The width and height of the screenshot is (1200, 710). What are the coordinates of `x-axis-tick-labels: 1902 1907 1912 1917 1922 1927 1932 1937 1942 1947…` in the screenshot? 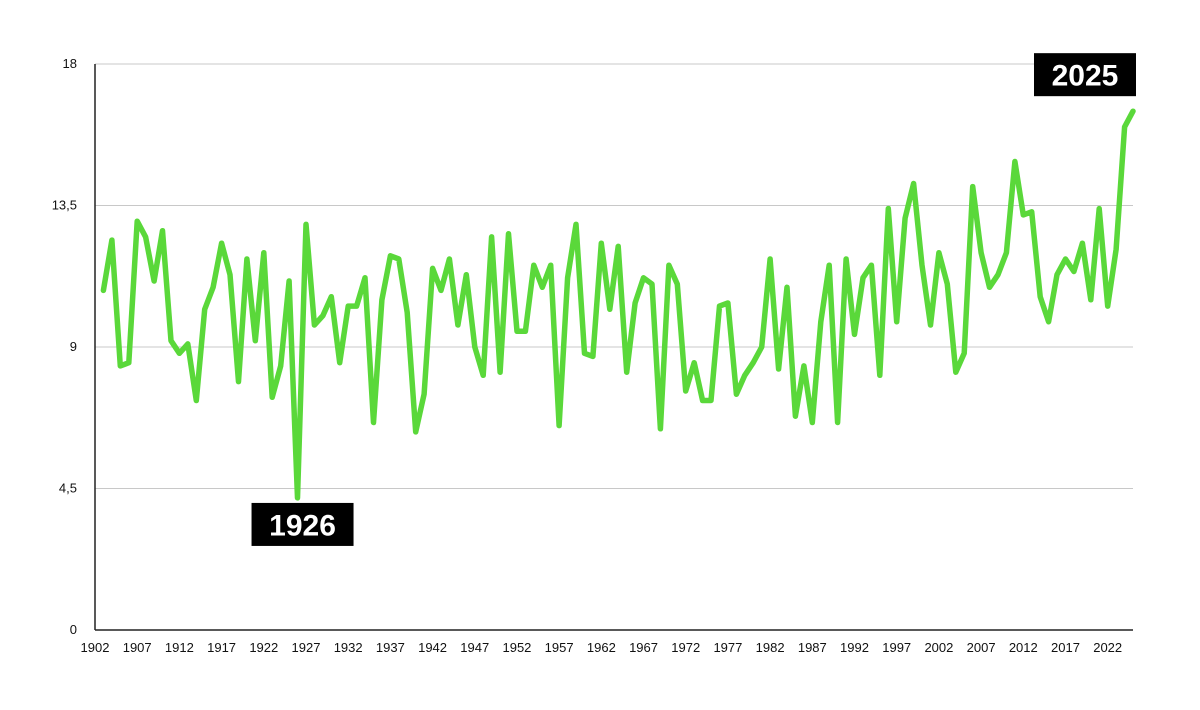 It's located at (602, 647).